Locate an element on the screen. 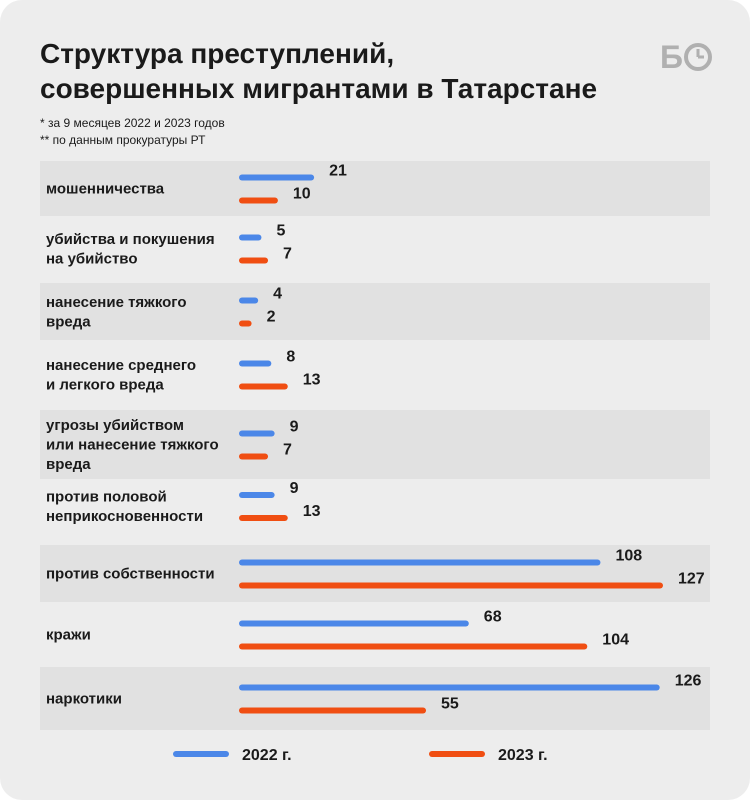  legend-label: 2022 г. is located at coordinates (267, 755).